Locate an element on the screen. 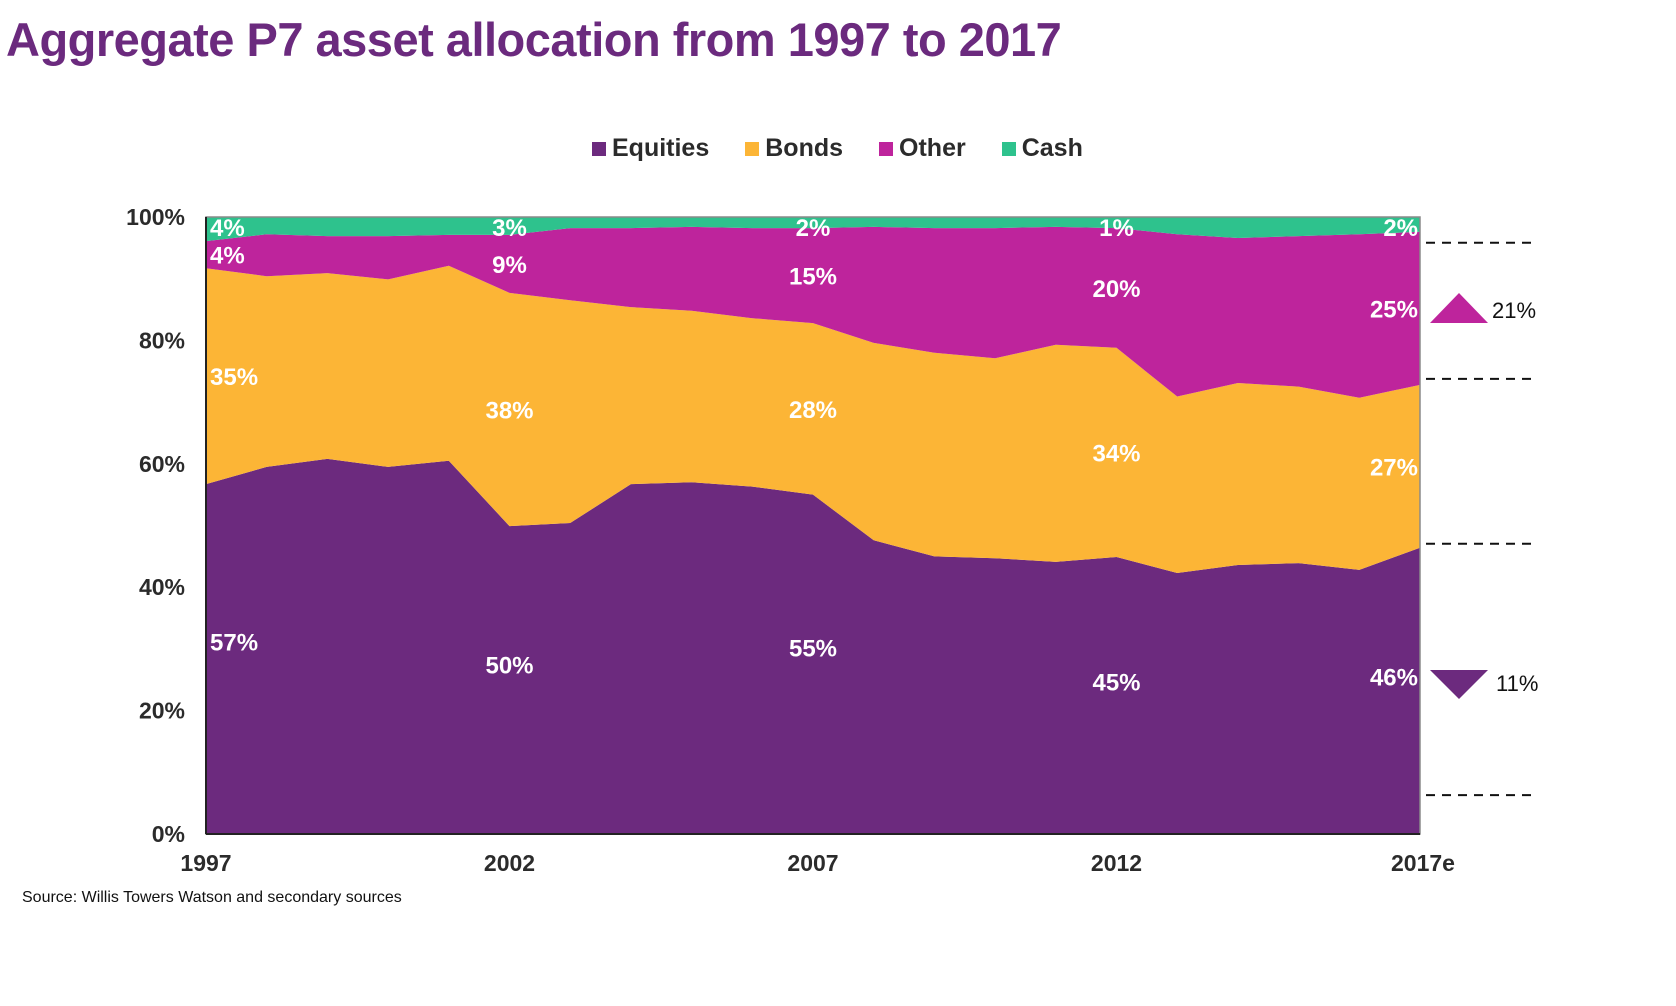  data-label-equities: 45% is located at coordinates (1116, 683).